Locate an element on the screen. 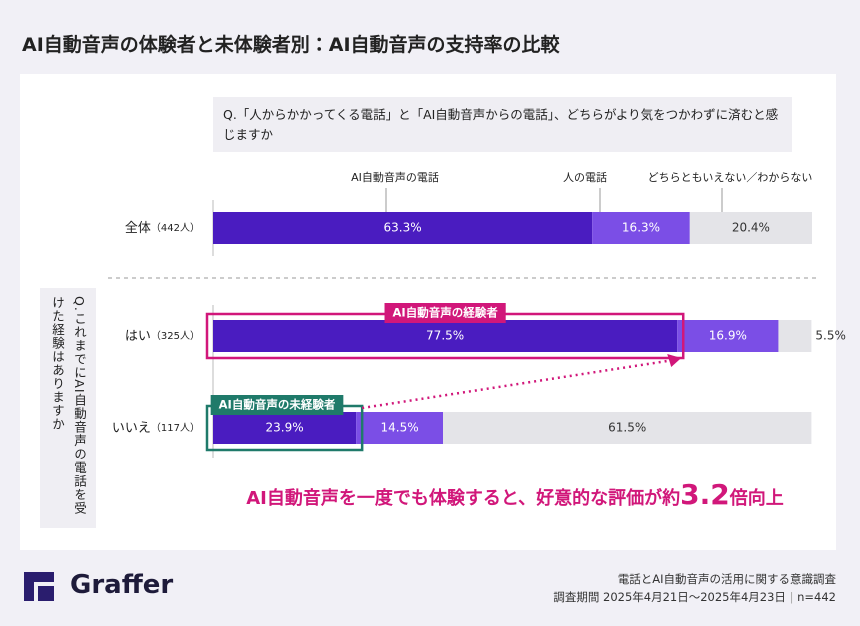 The image size is (860, 626). conclusion: AI自動音声を一度でも体験すると、好意的な評価が約3.2倍向上 is located at coordinates (515, 494).